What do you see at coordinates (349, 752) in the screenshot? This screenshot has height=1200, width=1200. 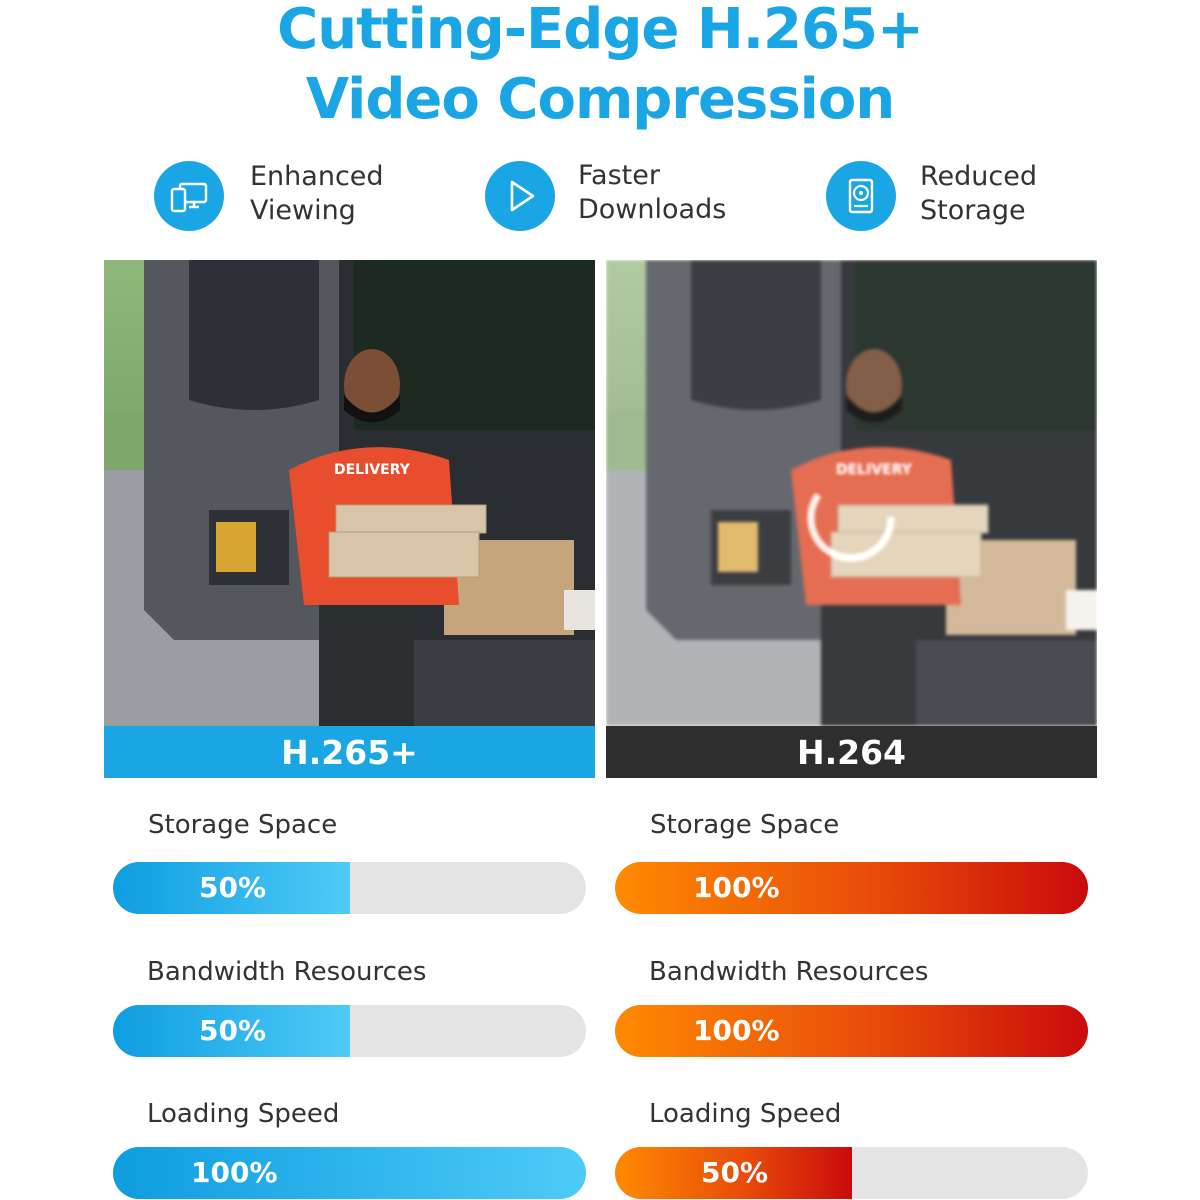 I see `codec-caption-h265: H.265+` at bounding box center [349, 752].